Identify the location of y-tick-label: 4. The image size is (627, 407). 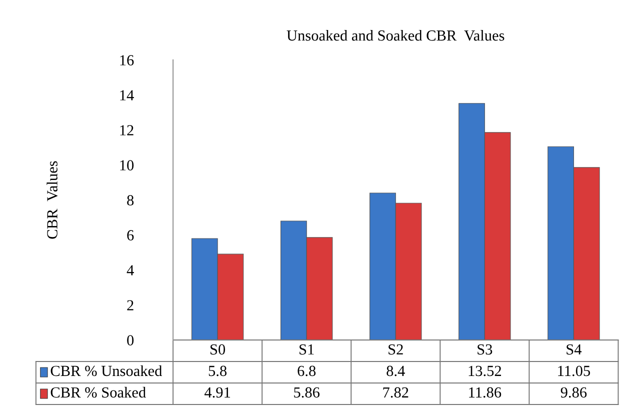
(130, 270).